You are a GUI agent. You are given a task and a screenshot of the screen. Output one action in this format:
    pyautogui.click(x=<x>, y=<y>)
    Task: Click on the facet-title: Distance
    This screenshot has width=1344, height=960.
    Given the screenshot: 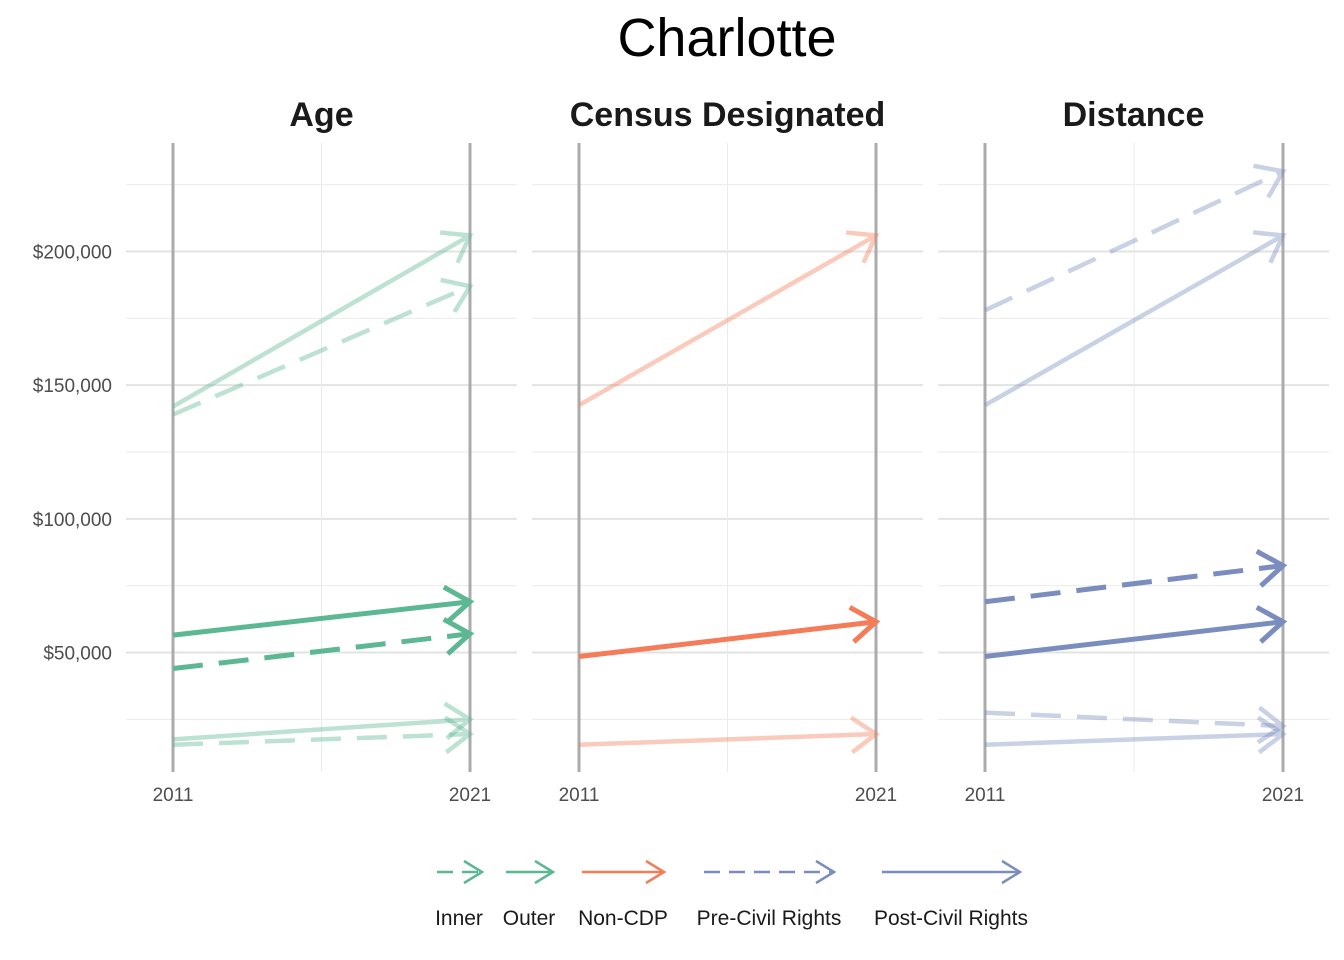 What is the action you would take?
    pyautogui.click(x=1134, y=115)
    